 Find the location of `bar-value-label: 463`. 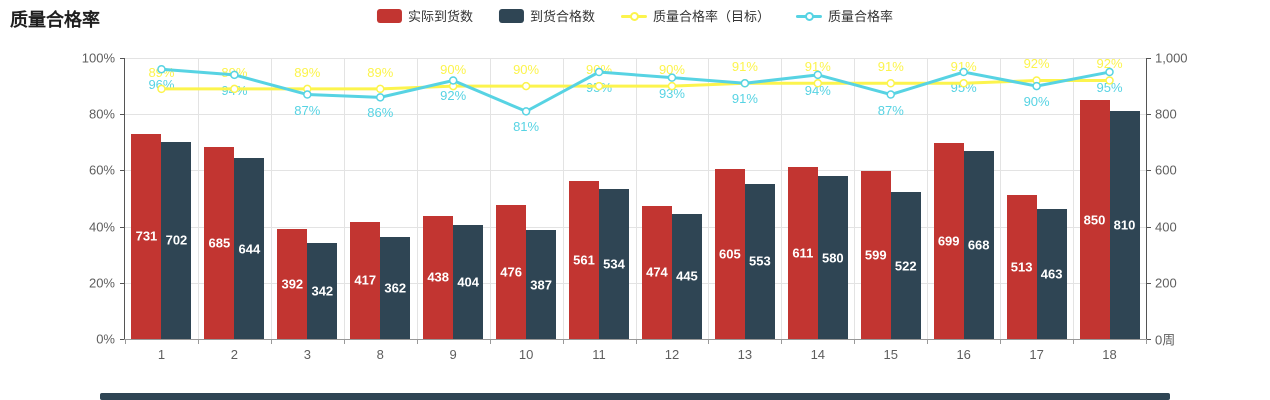

bar-value-label: 463 is located at coordinates (1051, 274).